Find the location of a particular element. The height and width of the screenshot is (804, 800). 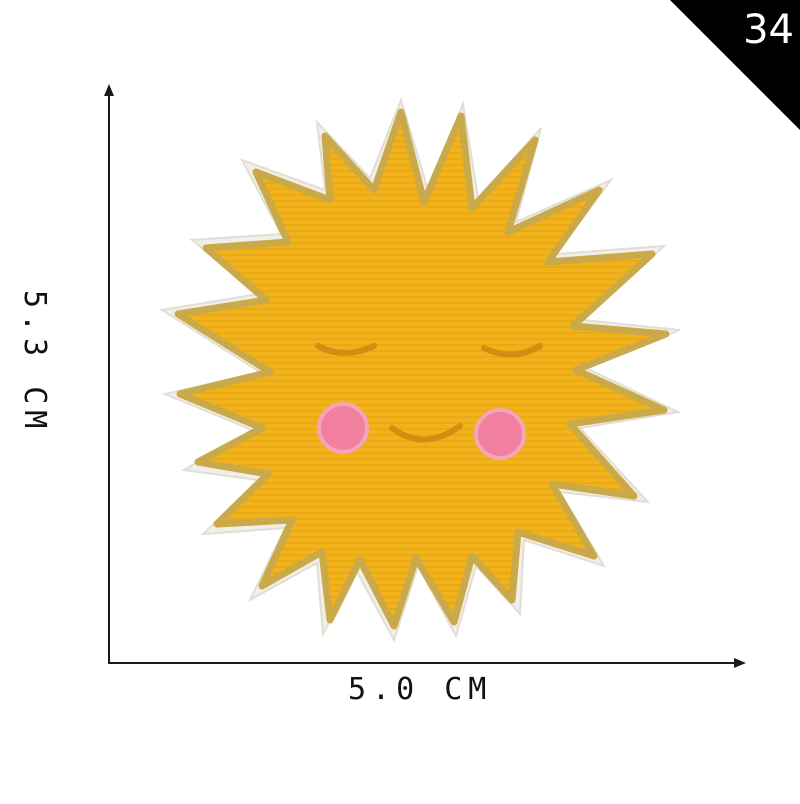

sun-face is located at coordinates (429, 401).